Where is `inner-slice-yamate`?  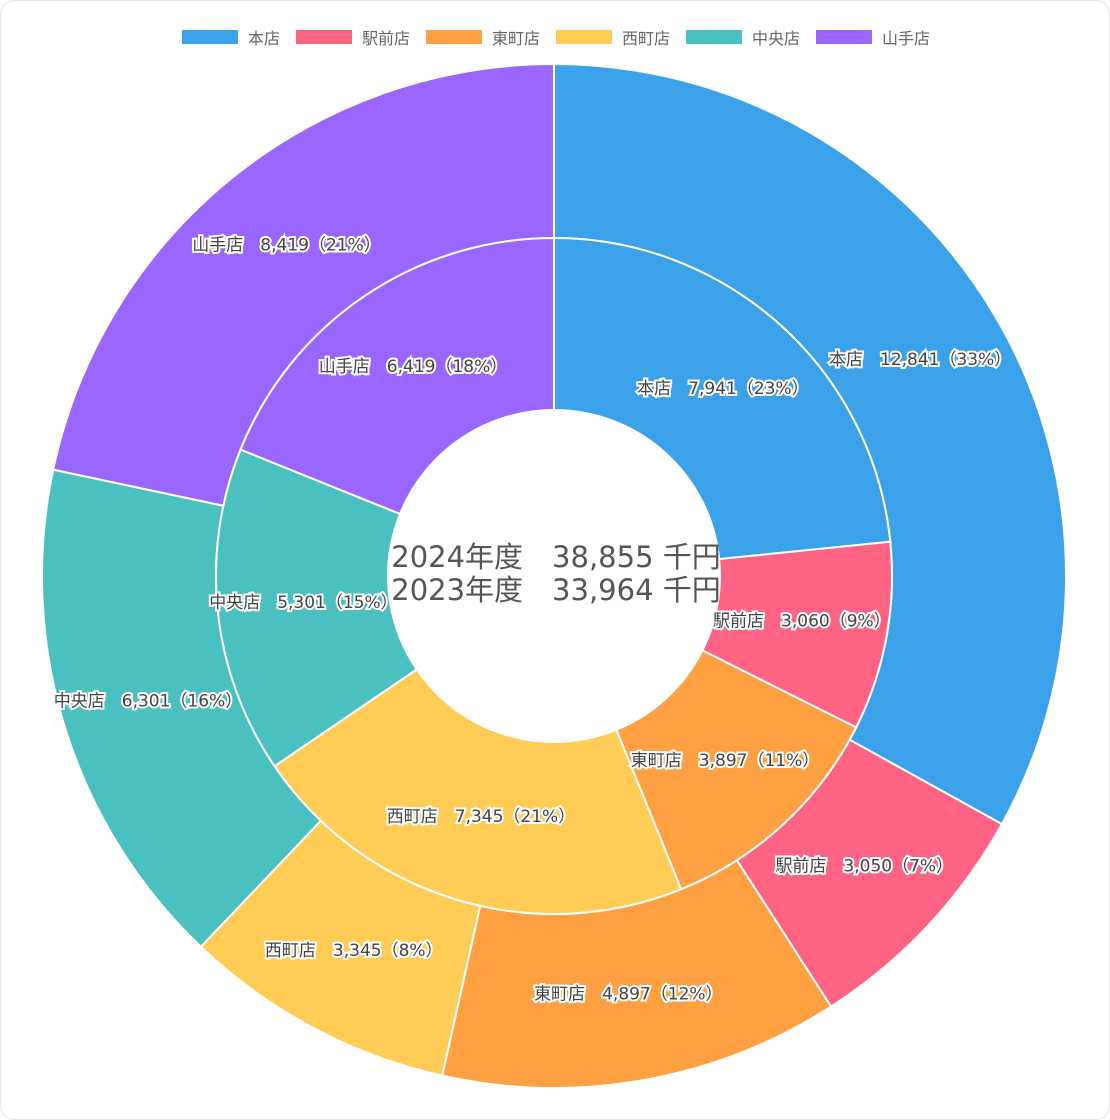 inner-slice-yamate is located at coordinates (397, 376).